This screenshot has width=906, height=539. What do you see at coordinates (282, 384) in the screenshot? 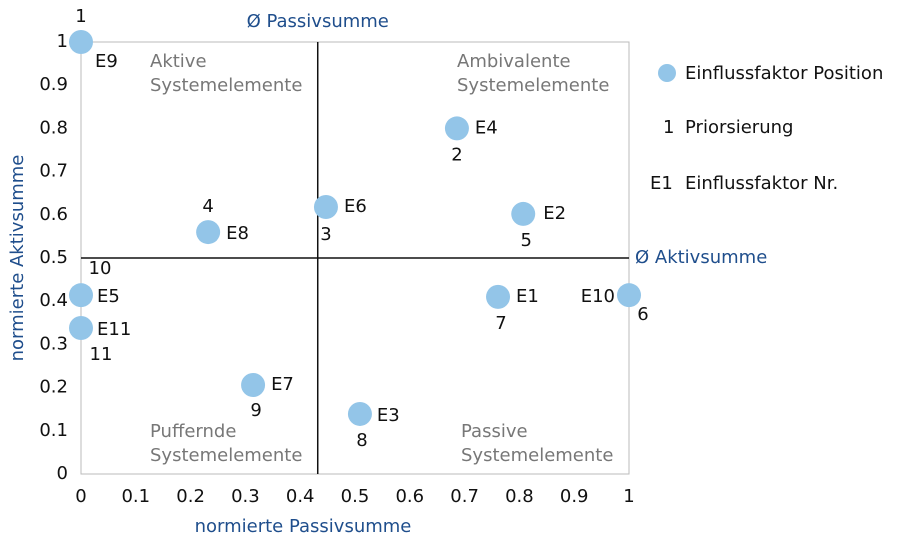
I see `point-id-label: E7` at bounding box center [282, 384].